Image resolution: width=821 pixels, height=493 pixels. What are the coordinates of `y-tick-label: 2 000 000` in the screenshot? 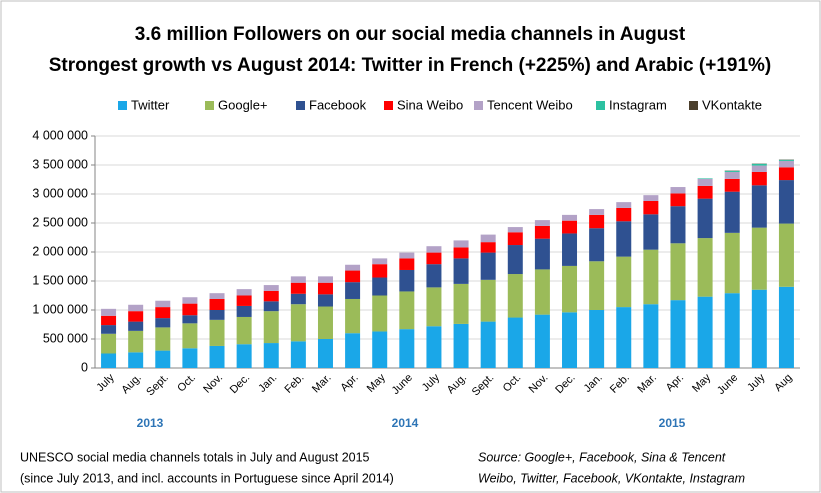 It's located at (60, 251).